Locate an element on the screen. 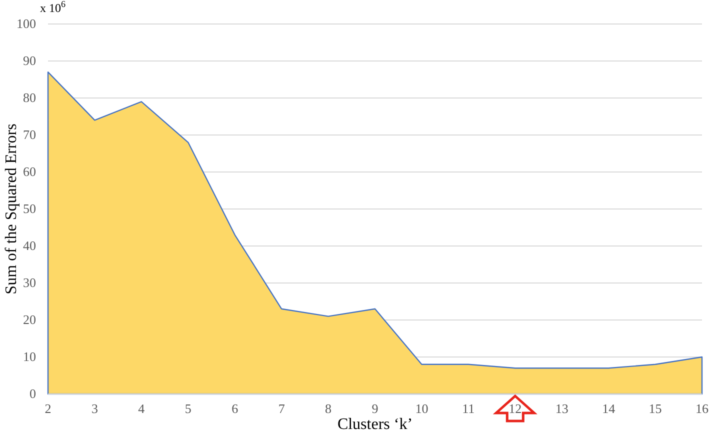 This screenshot has width=709, height=433. x-tick-label: 2 is located at coordinates (48, 408).